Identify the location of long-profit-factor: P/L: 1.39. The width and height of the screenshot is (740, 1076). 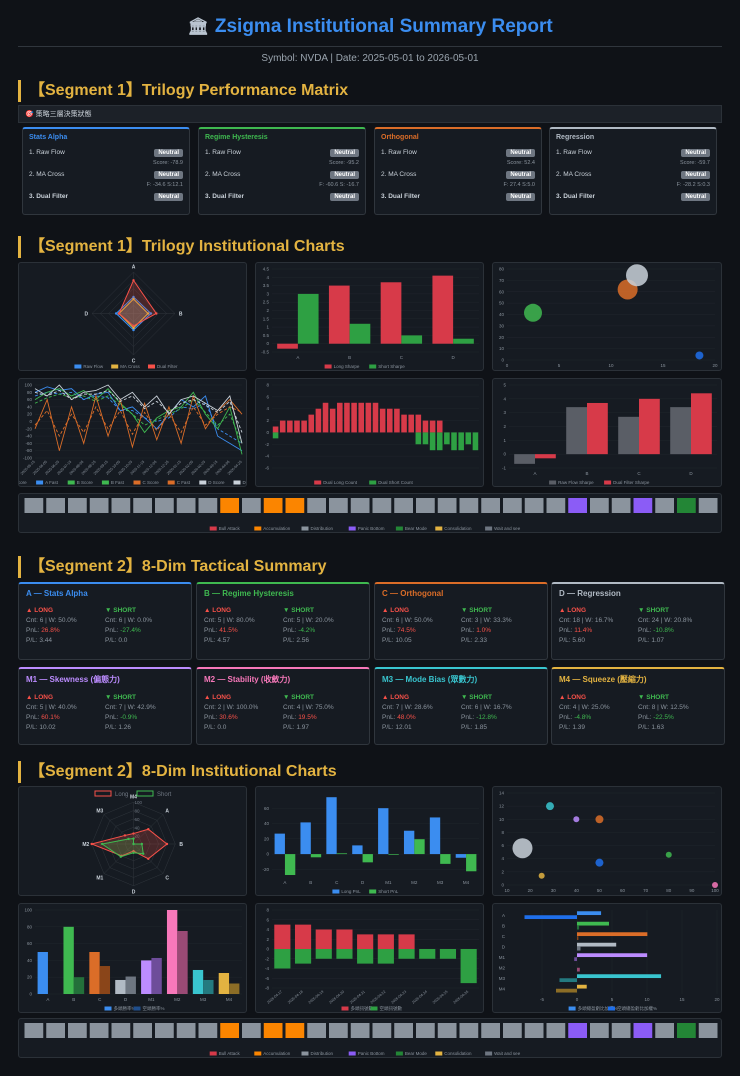
(572, 727).